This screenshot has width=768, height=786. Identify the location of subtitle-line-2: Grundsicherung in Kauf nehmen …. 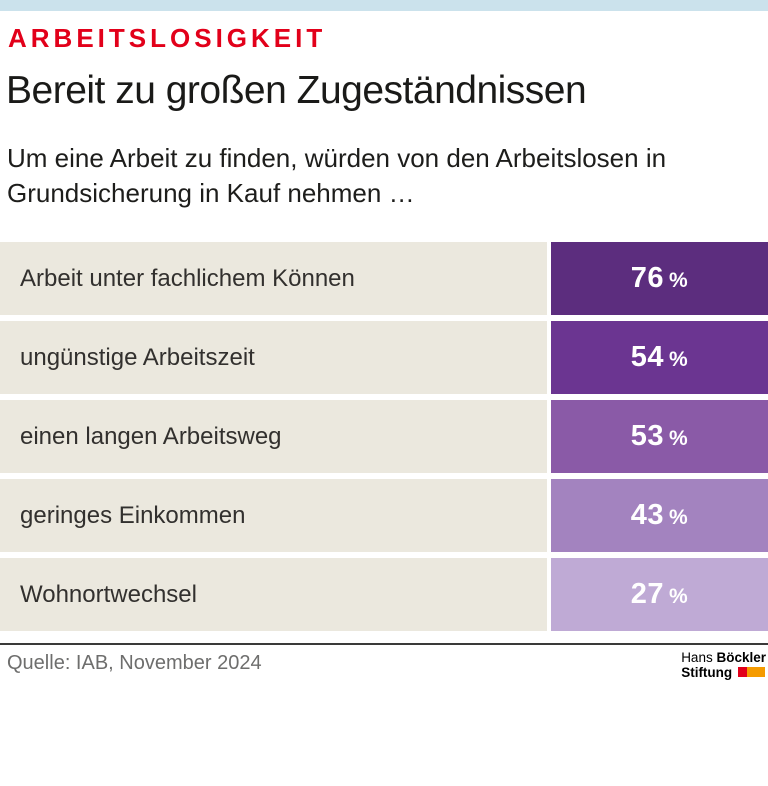
(211, 193).